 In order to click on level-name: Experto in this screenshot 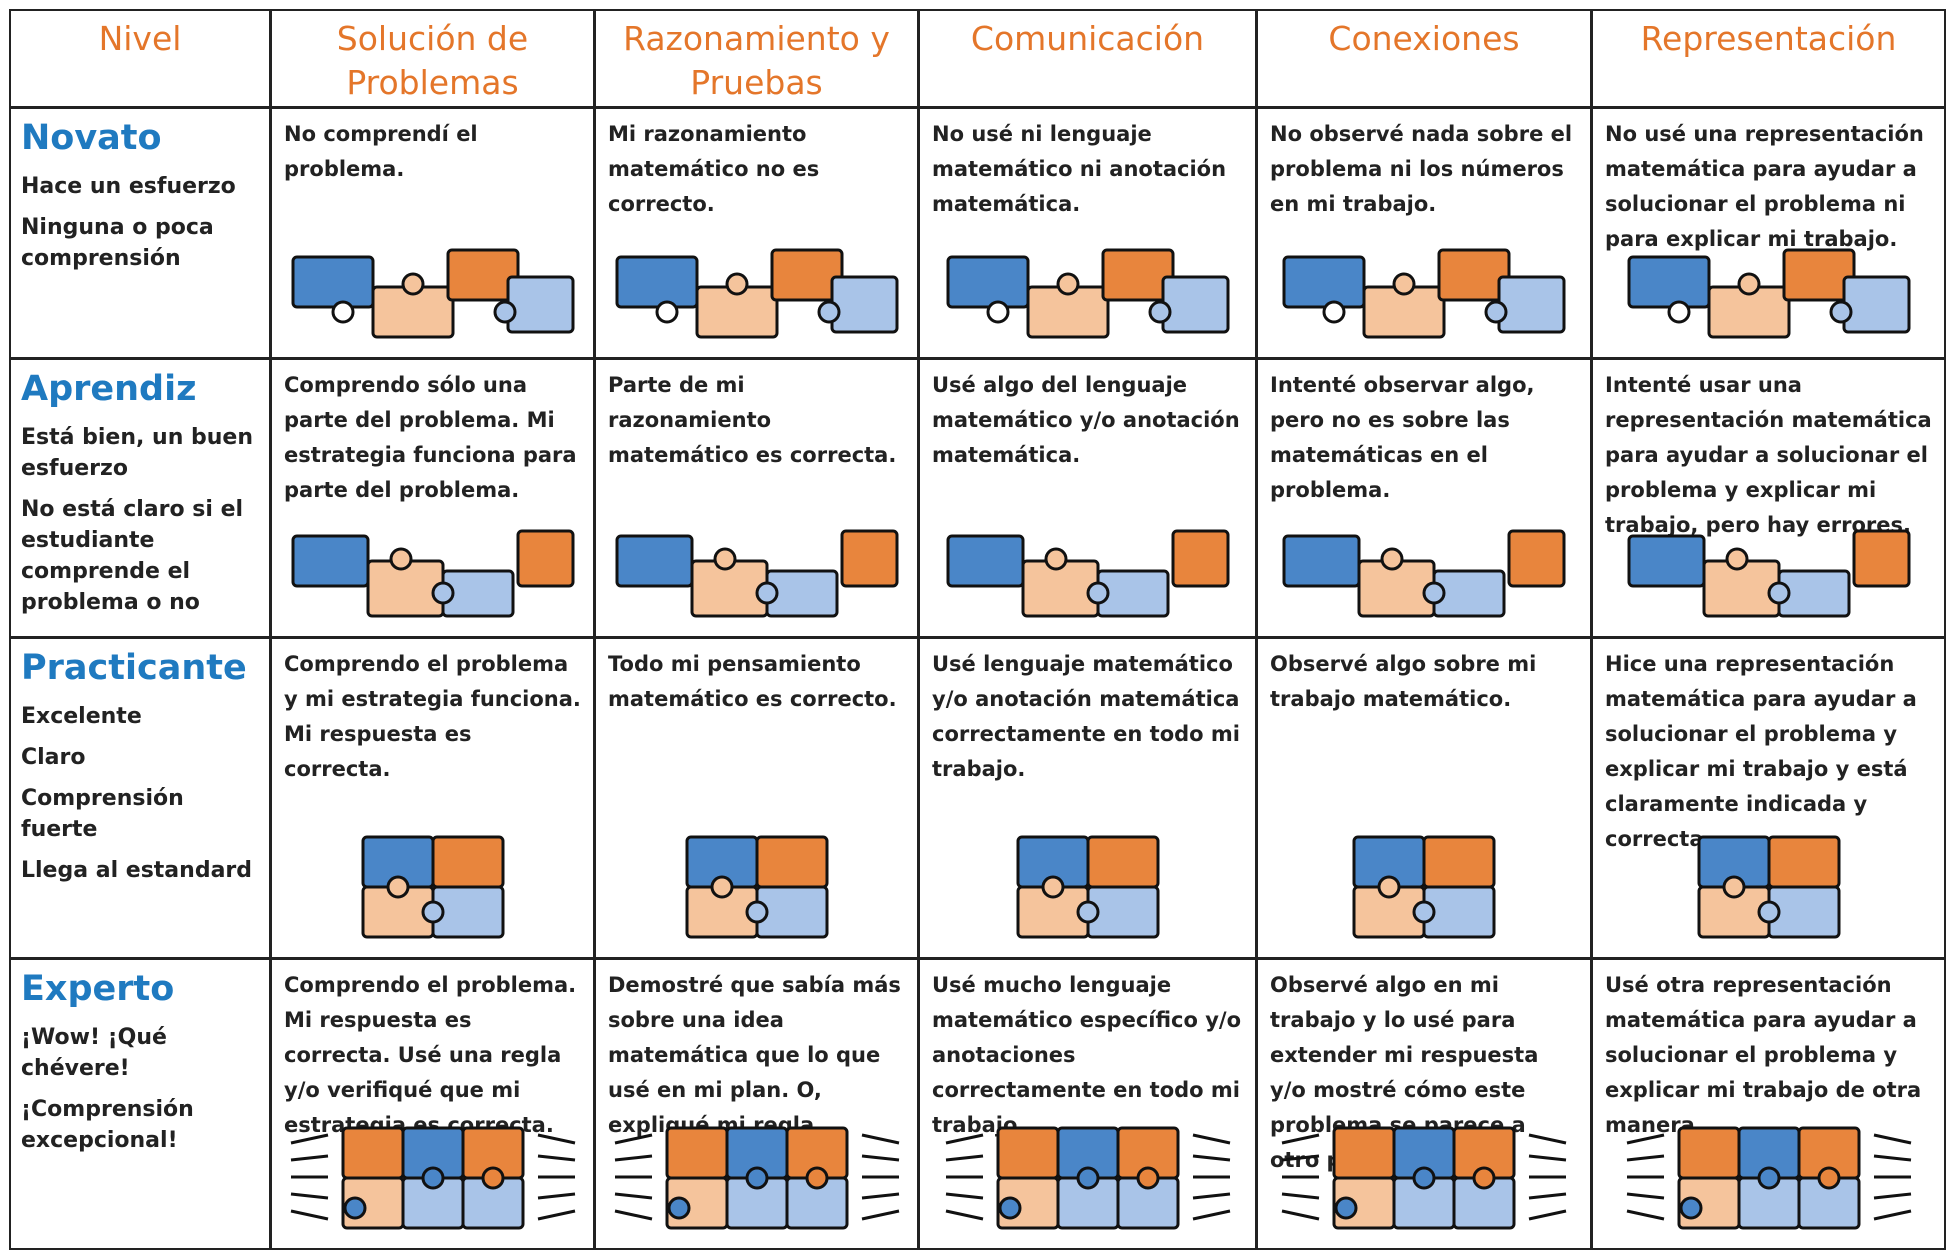, I will do `click(98, 989)`.